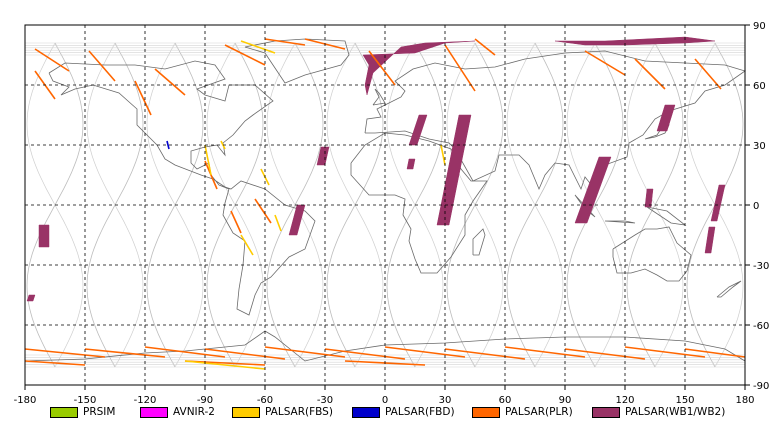 This screenshot has width=770, height=430. Describe the element at coordinates (25, 400) in the screenshot. I see `x-tick-label: -180` at that location.